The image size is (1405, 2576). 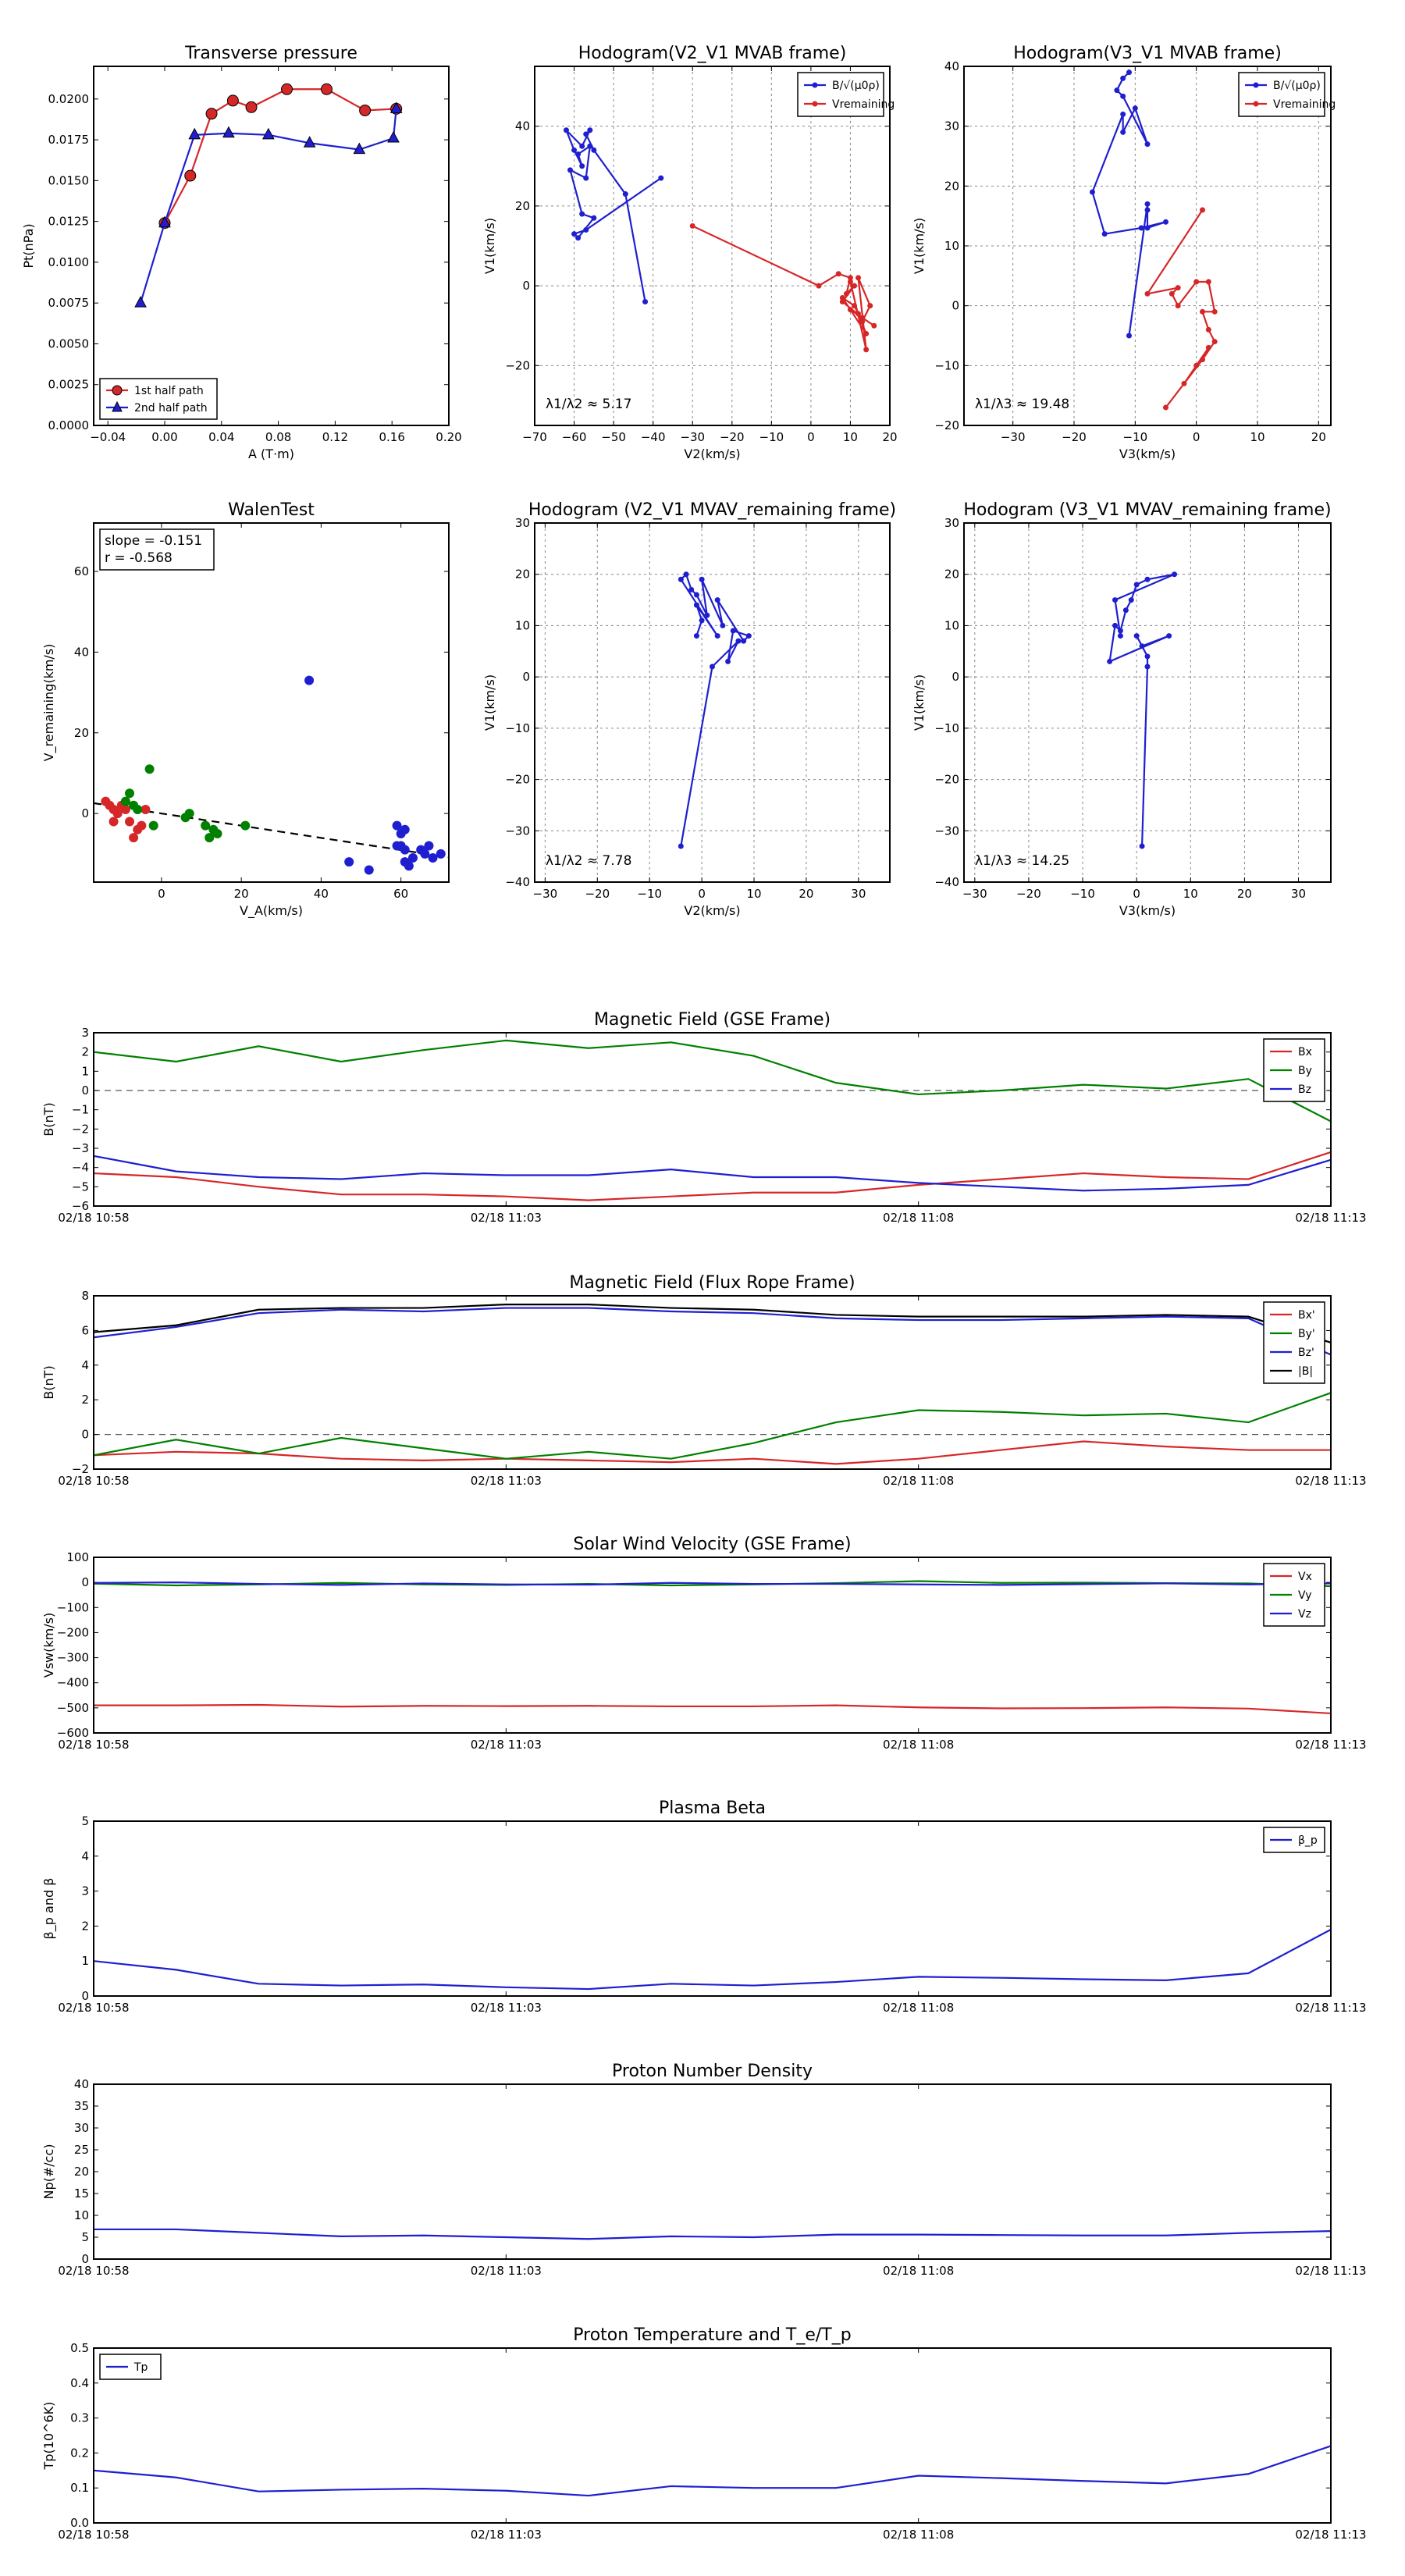 What do you see at coordinates (526, 286) in the screenshot?
I see `y-tick-label: 0` at bounding box center [526, 286].